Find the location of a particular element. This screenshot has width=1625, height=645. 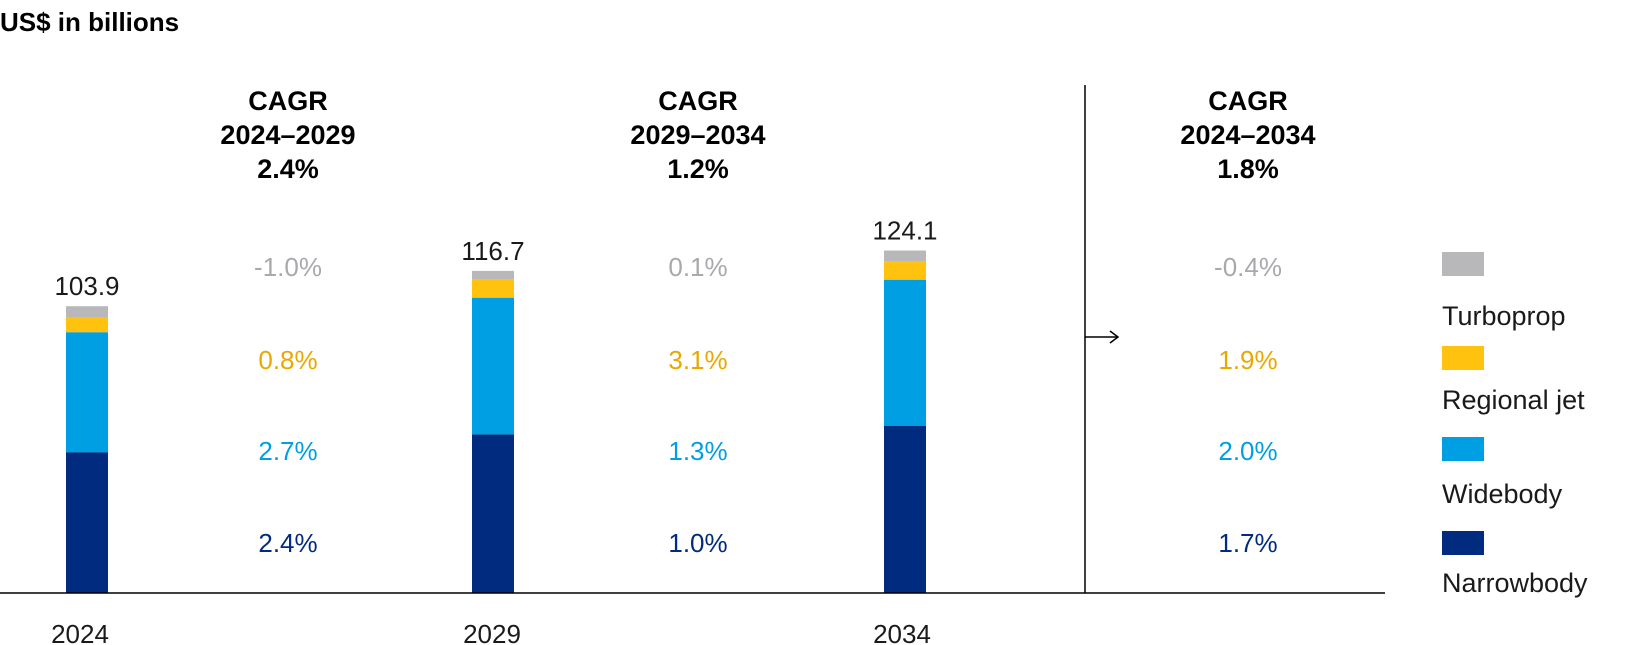

year-labels-group: 2024 2029 2034 is located at coordinates (491, 632).